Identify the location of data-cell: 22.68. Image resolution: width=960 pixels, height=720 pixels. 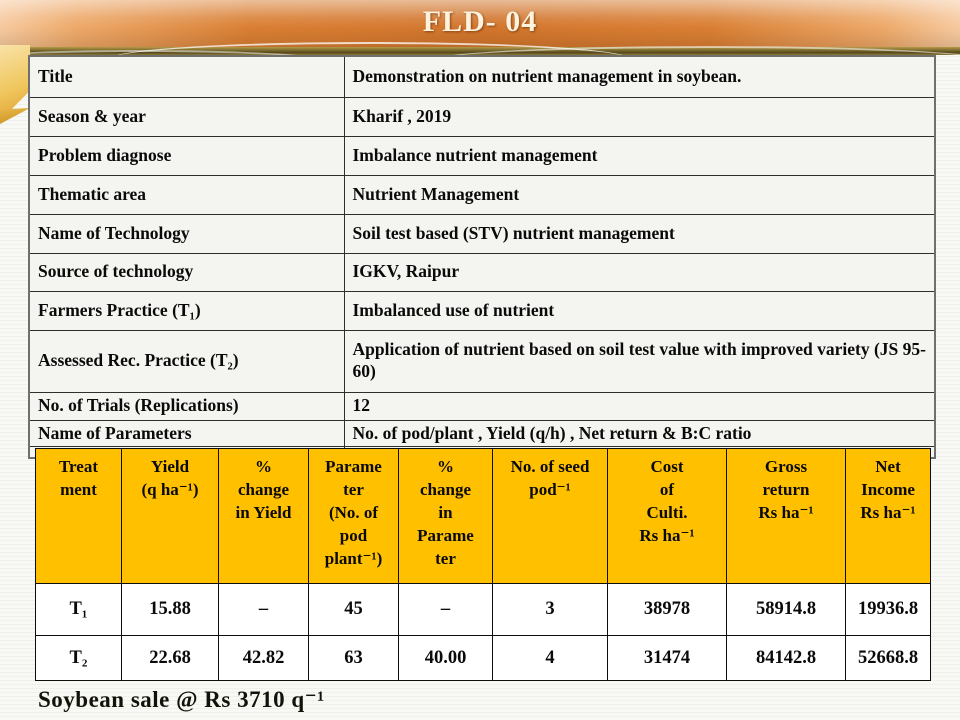
(170, 658).